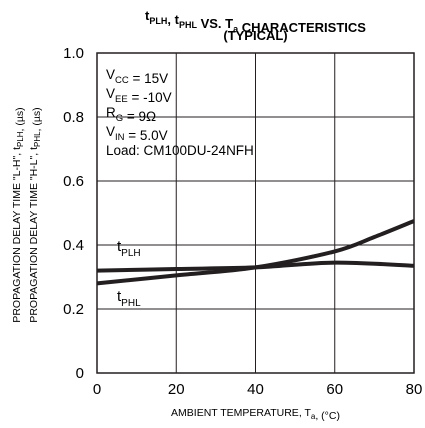 The width and height of the screenshot is (425, 428). I want to click on series-label-tphl: tPHL, so click(129, 298).